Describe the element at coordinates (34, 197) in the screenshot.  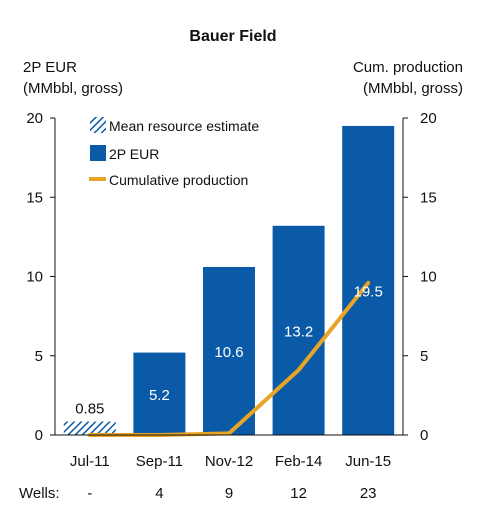
I see `y-left-tick-label: 15` at that location.